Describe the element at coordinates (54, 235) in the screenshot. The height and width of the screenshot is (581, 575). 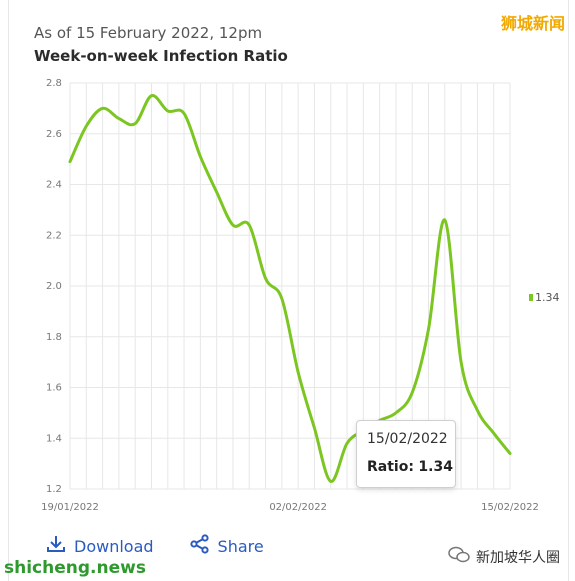
I see `y-tick-label: 2.2` at that location.